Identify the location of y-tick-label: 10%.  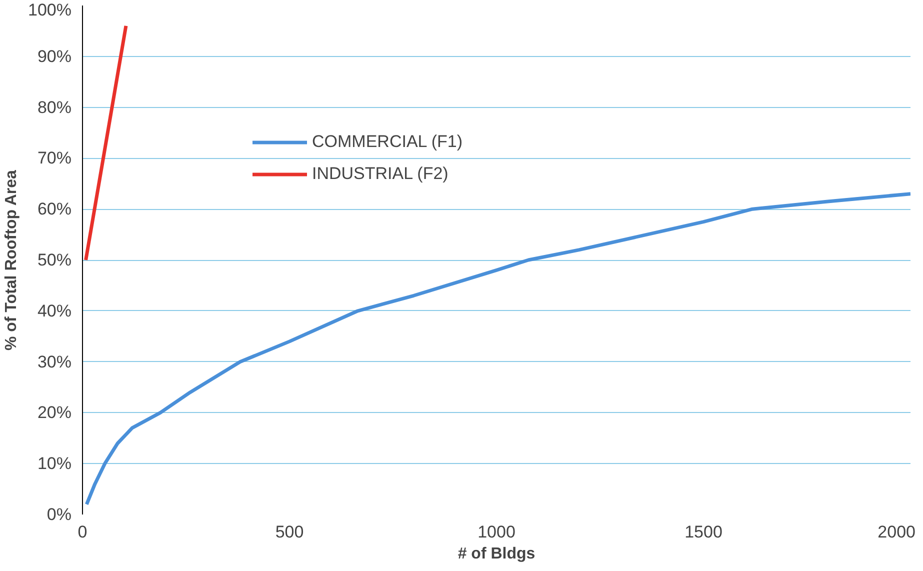
(54, 464).